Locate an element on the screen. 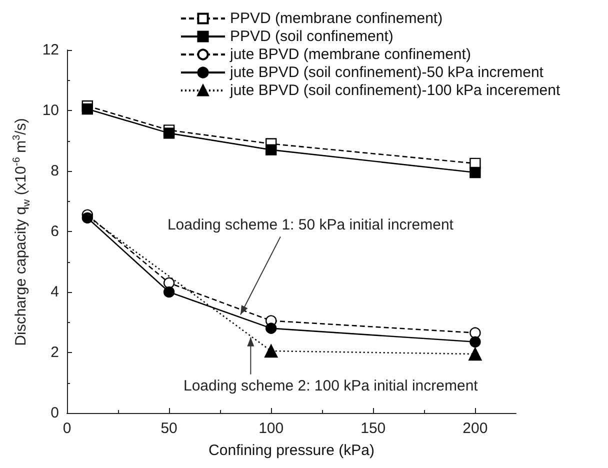  x-tick-label: 0 is located at coordinates (67, 428).